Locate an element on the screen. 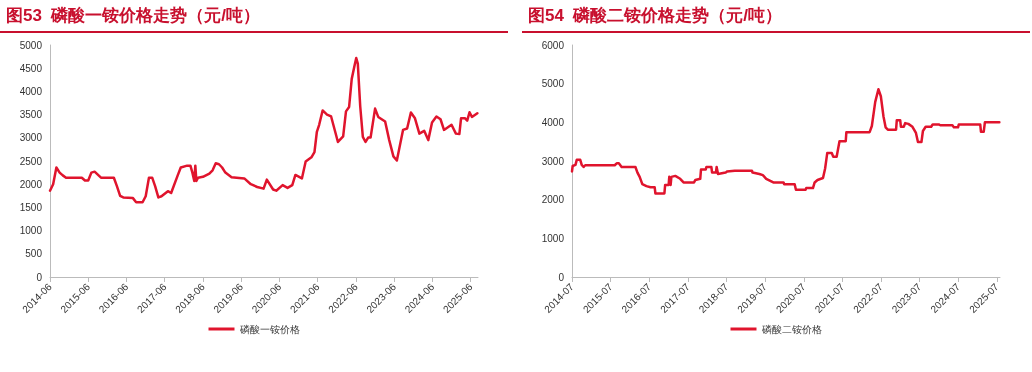 The height and width of the screenshot is (372, 1032). chart-title: 图53 磷酸一铵价格走势（元/吨） is located at coordinates (254, 16).